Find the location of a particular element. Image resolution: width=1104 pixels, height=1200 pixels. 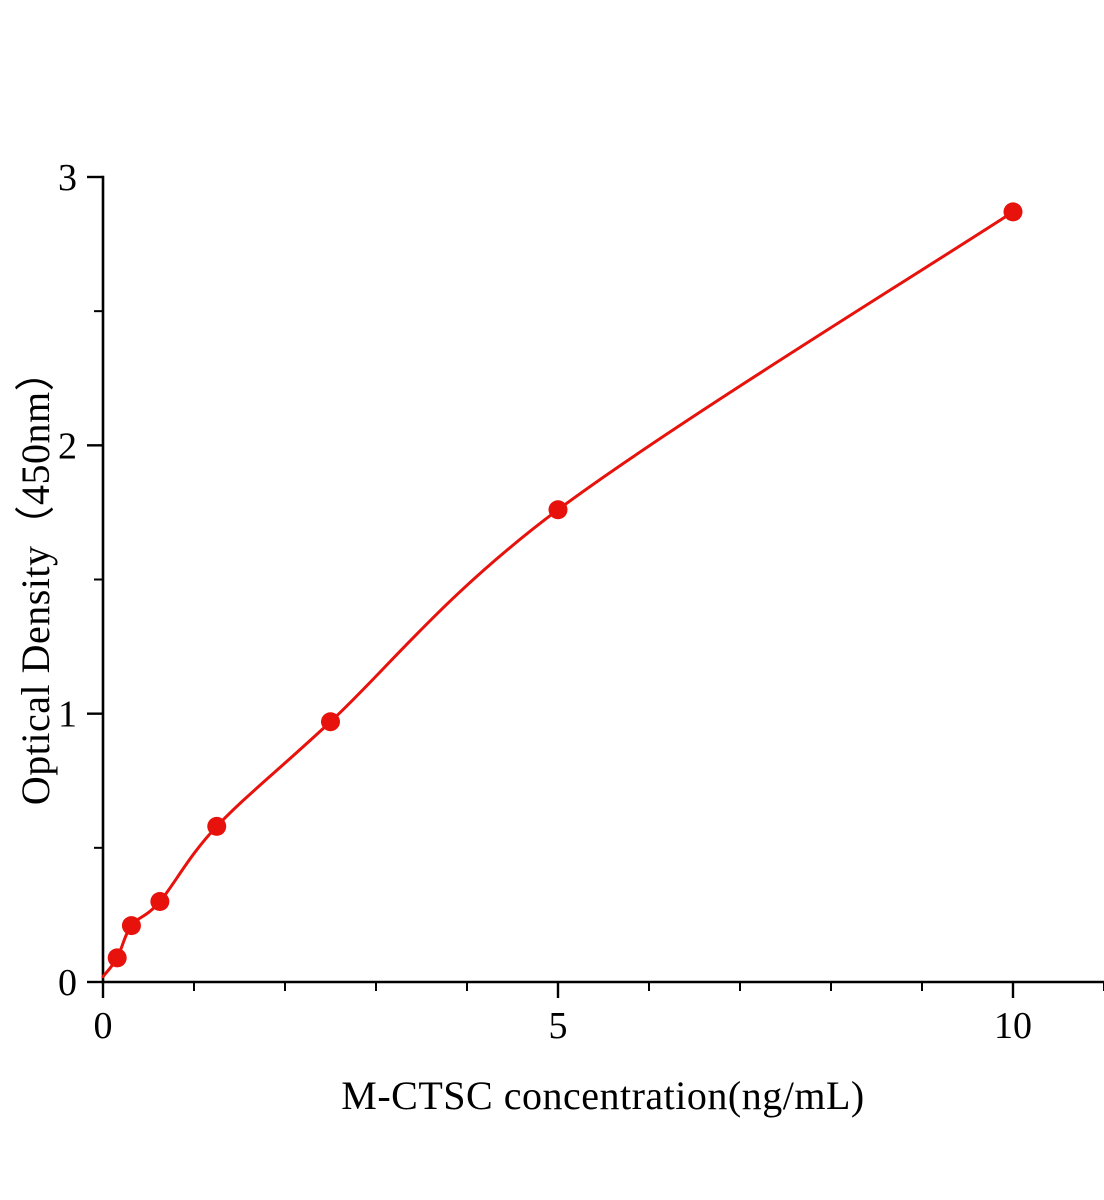

x-tick-label: 0 is located at coordinates (103, 1026).